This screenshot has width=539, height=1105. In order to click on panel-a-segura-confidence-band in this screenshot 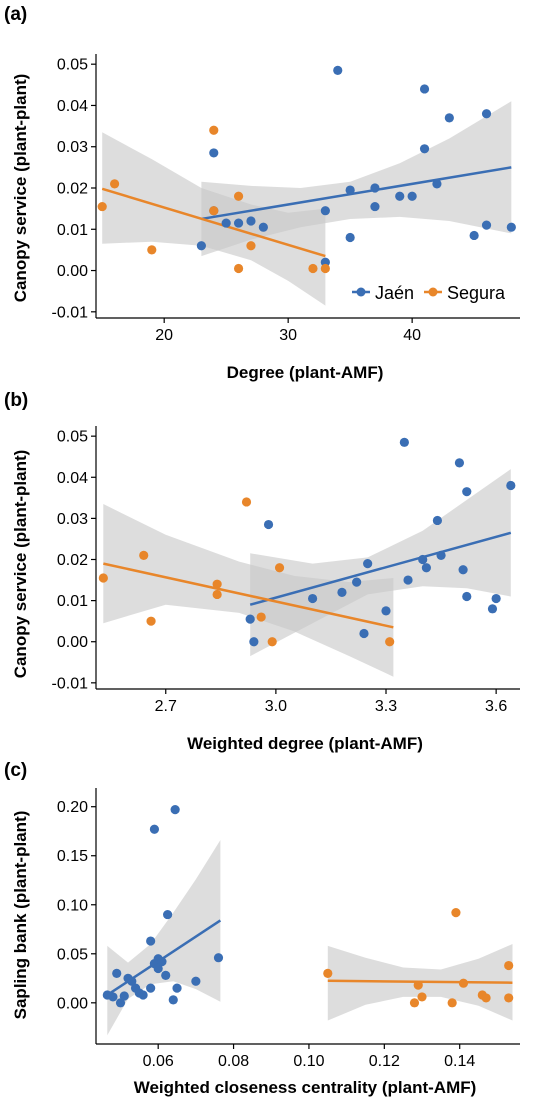, I will do `click(214, 219)`.